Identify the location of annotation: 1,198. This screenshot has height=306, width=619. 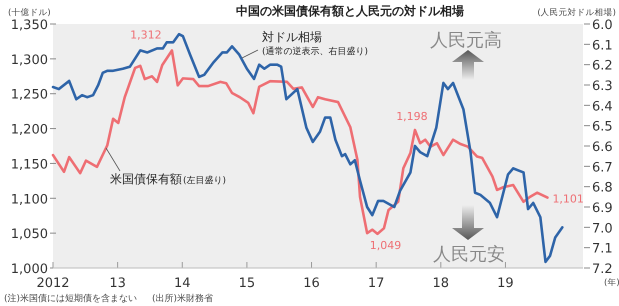
(412, 116).